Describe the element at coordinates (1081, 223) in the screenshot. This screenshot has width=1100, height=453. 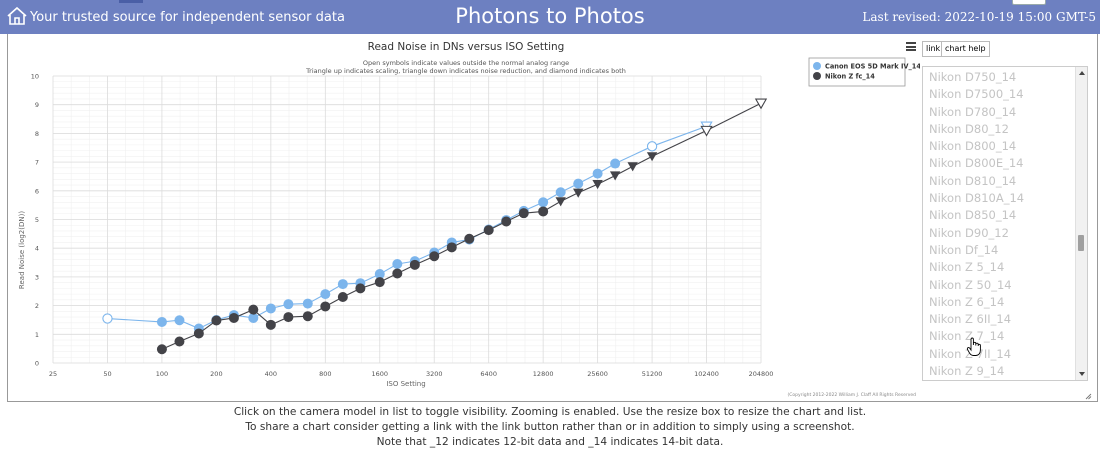
I see `list-scrollbar` at that location.